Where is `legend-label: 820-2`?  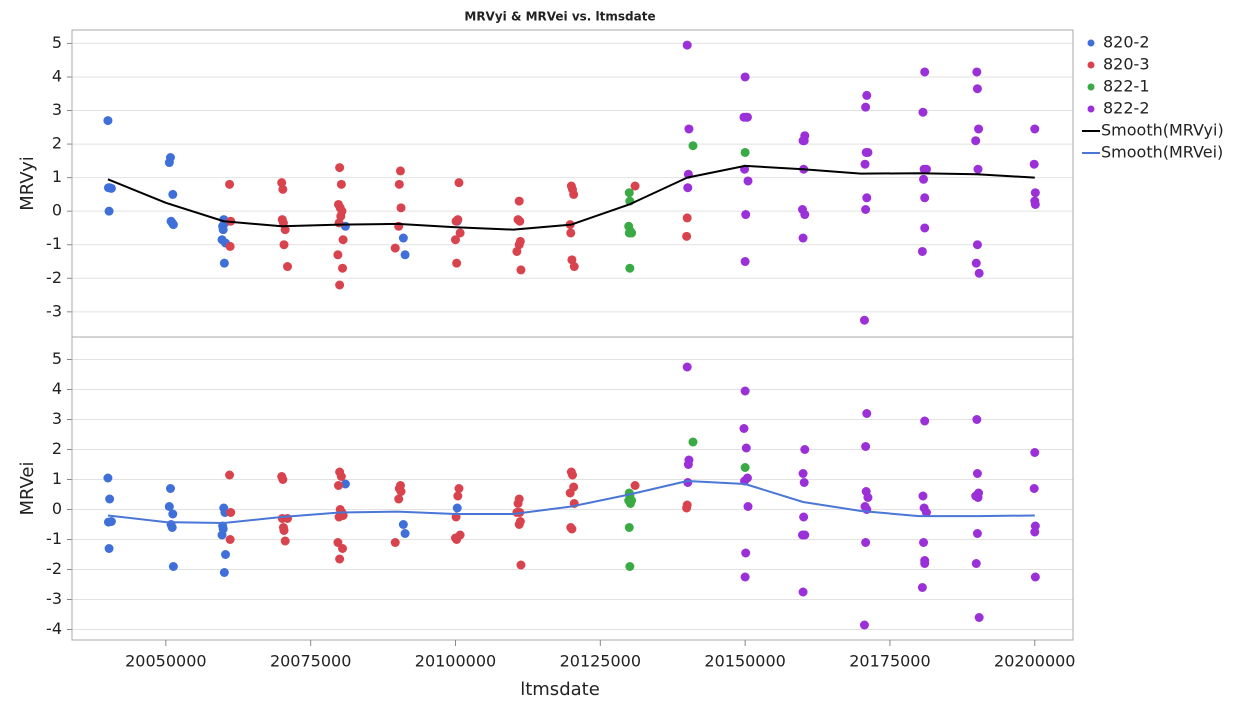
legend-label: 820-2 is located at coordinates (1126, 42).